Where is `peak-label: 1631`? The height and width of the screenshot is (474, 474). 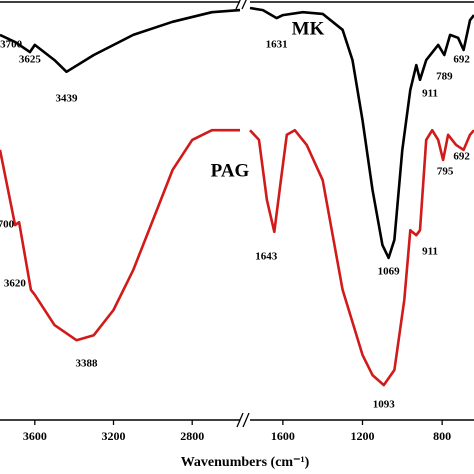
peak-label: 1631 is located at coordinates (277, 45).